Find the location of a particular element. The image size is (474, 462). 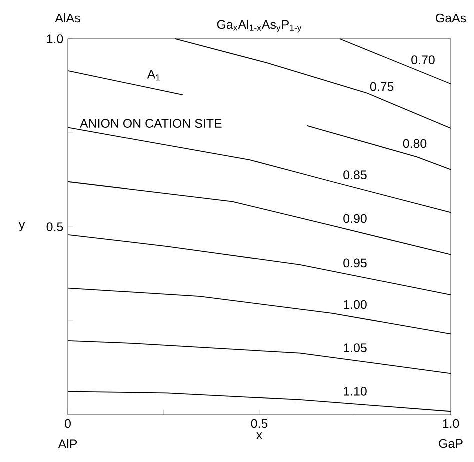

text: AlAs is located at coordinates (67, 18).